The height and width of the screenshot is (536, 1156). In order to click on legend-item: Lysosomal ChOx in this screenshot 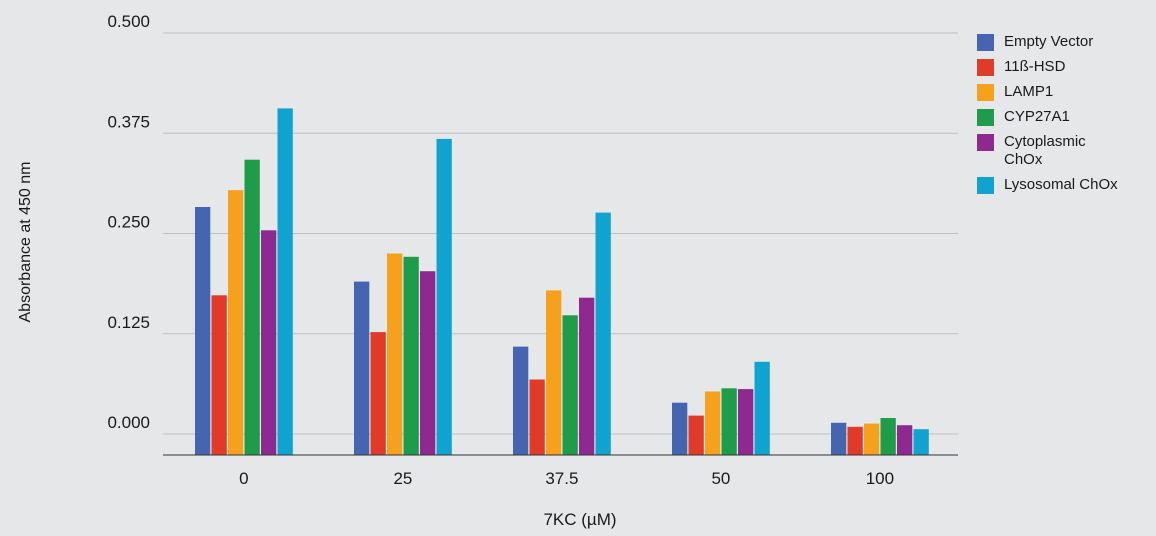, I will do `click(1064, 185)`.